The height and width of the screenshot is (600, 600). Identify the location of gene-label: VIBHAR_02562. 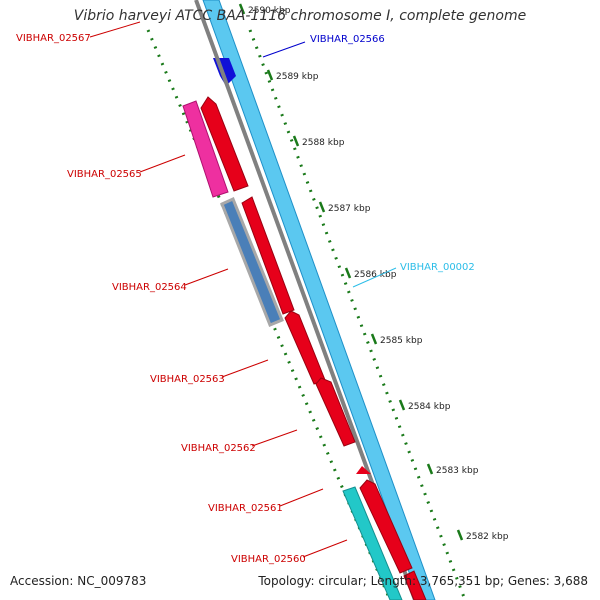
(218, 448).